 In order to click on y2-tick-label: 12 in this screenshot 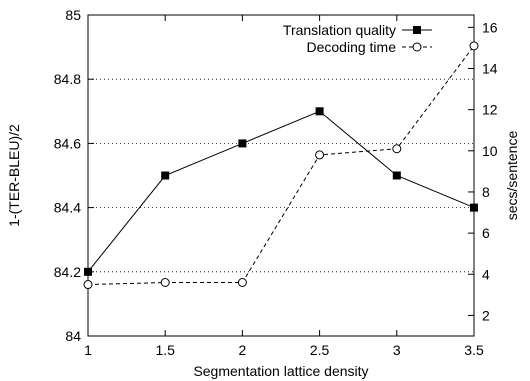, I will do `click(490, 110)`.